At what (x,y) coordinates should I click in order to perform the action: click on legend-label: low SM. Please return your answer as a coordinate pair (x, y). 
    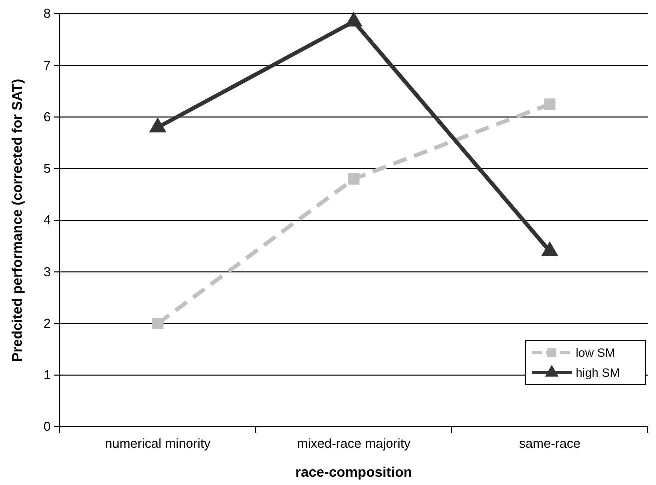
    Looking at the image, I should click on (596, 353).